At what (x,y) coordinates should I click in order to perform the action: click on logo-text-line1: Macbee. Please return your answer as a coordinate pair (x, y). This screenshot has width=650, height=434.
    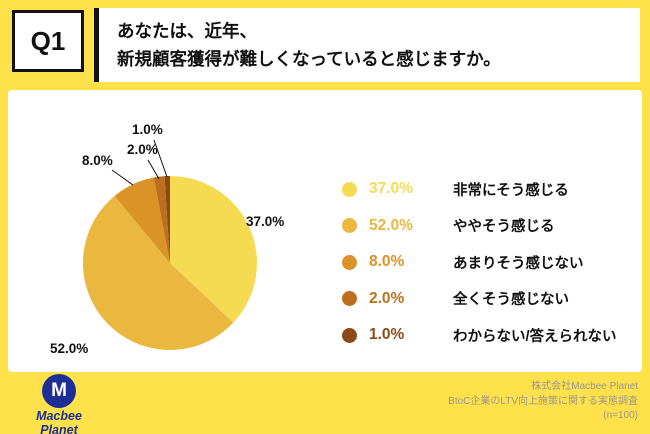
    Looking at the image, I should click on (59, 416).